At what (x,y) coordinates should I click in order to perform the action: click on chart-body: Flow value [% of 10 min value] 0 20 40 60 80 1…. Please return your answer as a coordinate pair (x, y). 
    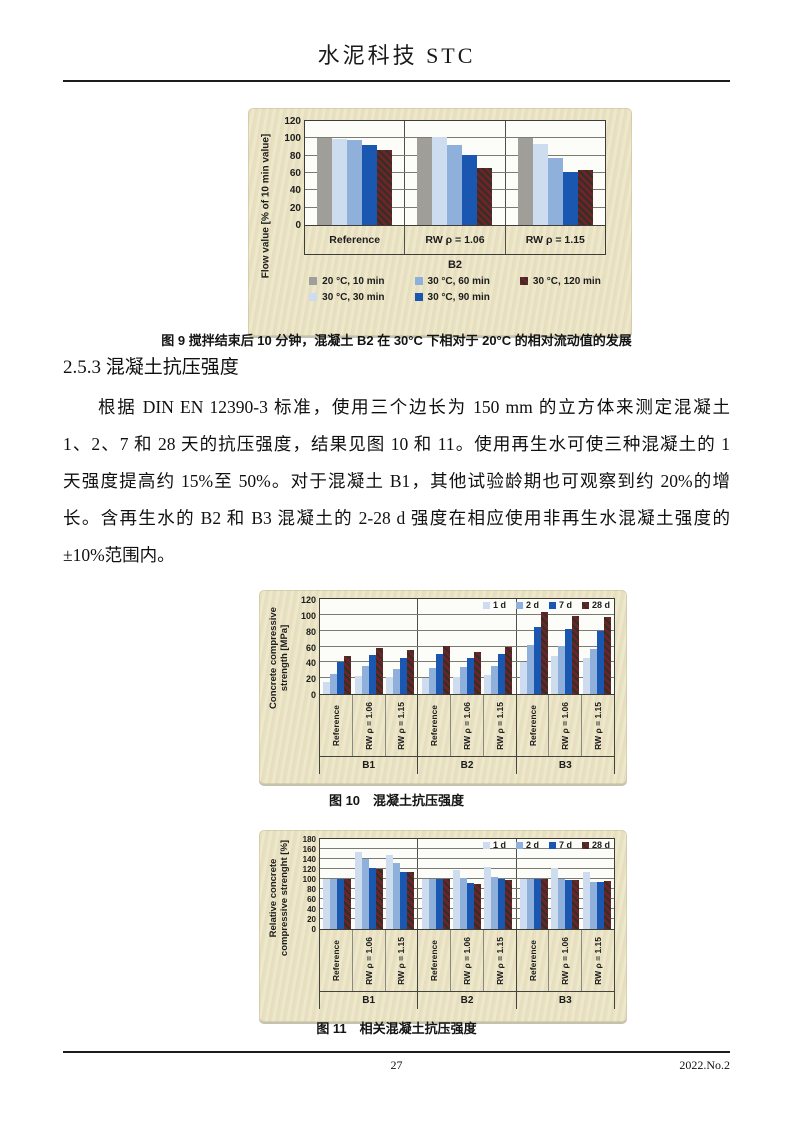
    Looking at the image, I should click on (432, 209).